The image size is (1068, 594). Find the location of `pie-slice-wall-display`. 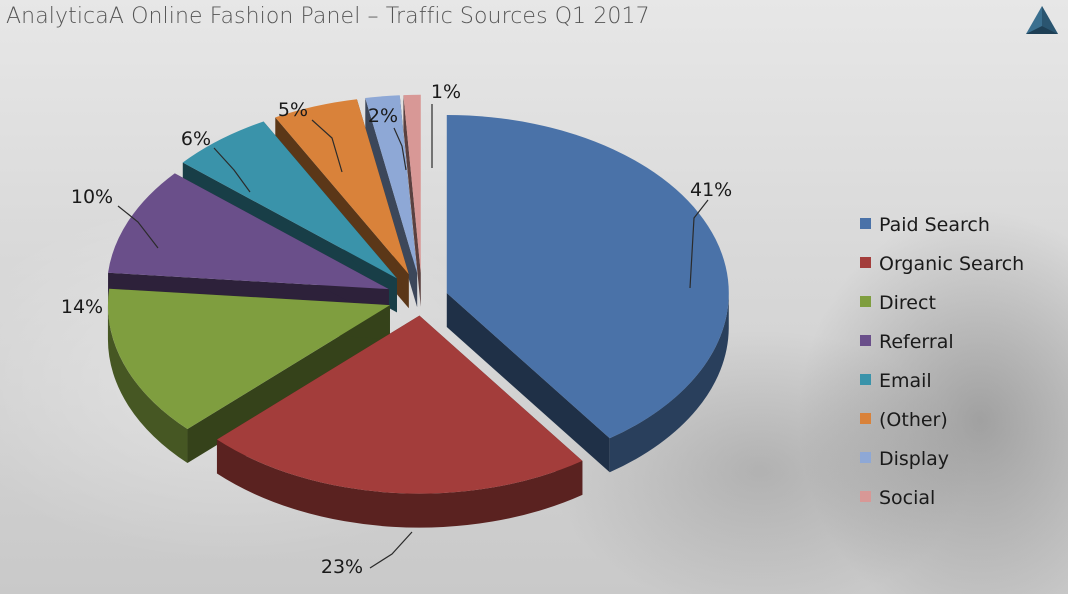

pie-slice-wall-display is located at coordinates (391, 202).